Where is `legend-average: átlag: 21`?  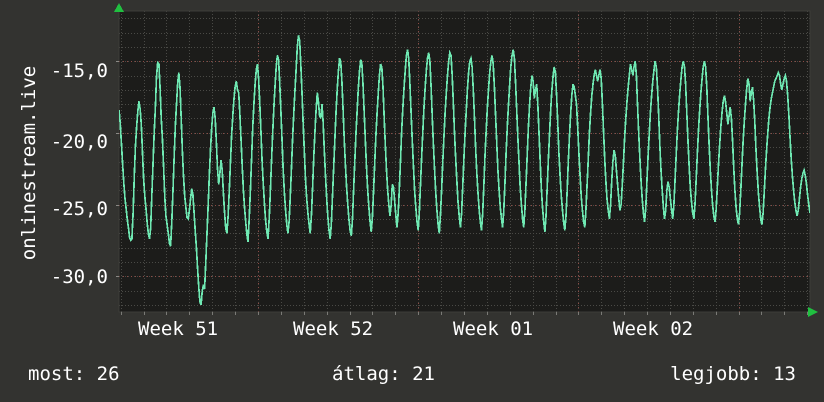 legend-average: átlag: 21 is located at coordinates (383, 374).